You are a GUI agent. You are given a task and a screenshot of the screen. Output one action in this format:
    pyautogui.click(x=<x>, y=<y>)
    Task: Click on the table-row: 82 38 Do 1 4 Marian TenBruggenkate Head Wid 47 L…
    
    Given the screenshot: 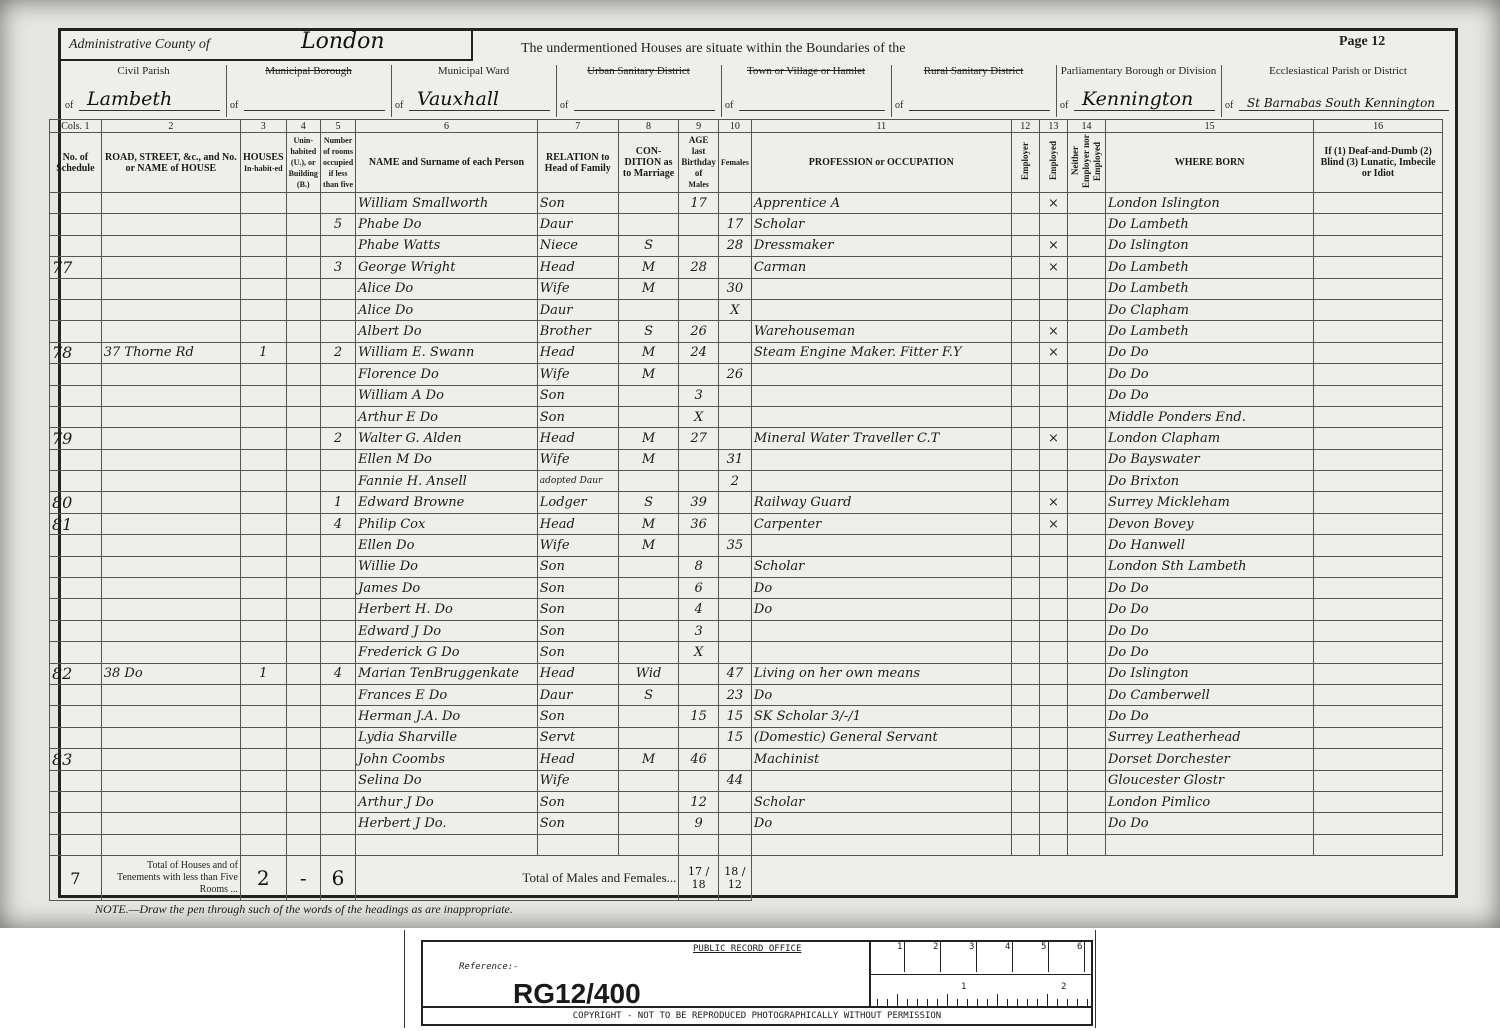 What is the action you would take?
    pyautogui.click(x=746, y=673)
    